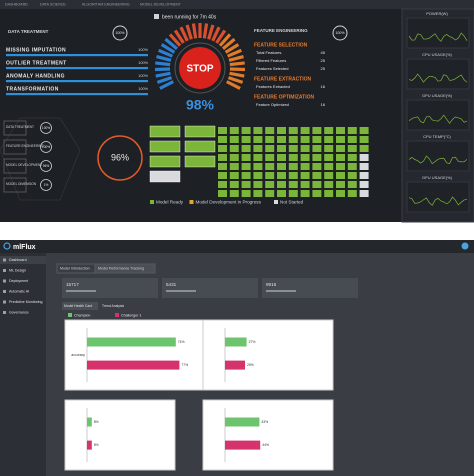 This screenshot has width=474, height=476. Describe the element at coordinates (323, 52) in the screenshot. I see `row-value: 45` at that location.